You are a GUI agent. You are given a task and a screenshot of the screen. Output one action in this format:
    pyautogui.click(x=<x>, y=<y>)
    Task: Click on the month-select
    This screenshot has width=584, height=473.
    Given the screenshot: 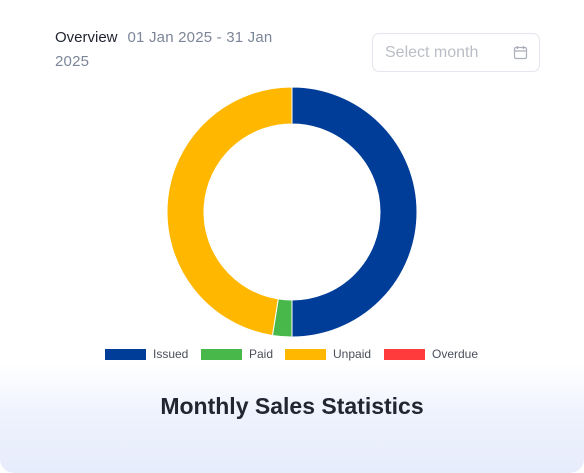 What is the action you would take?
    pyautogui.click(x=456, y=52)
    